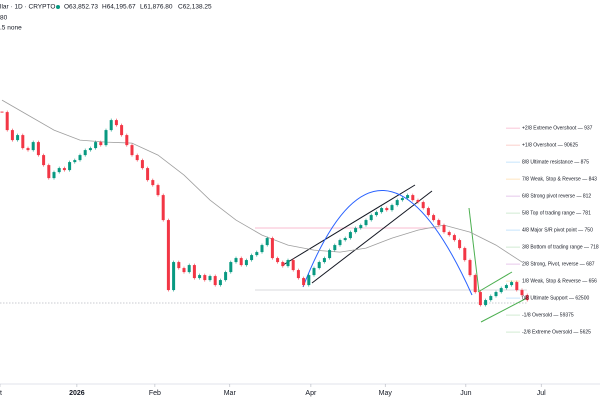 This screenshot has width=600, height=400. Describe the element at coordinates (560, 247) in the screenshot. I see `level-label: 3/8 Bottom of trading range — 718` at that location.